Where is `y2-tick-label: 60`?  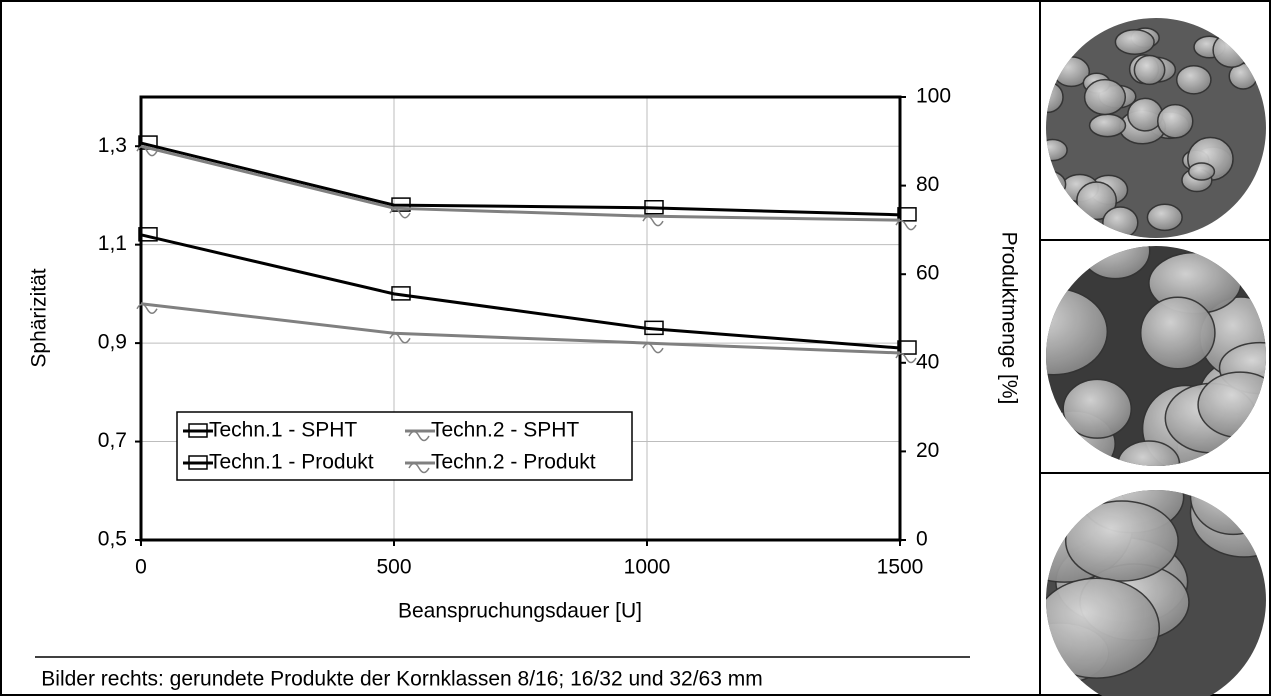
y2-tick-label: 60 is located at coordinates (927, 273).